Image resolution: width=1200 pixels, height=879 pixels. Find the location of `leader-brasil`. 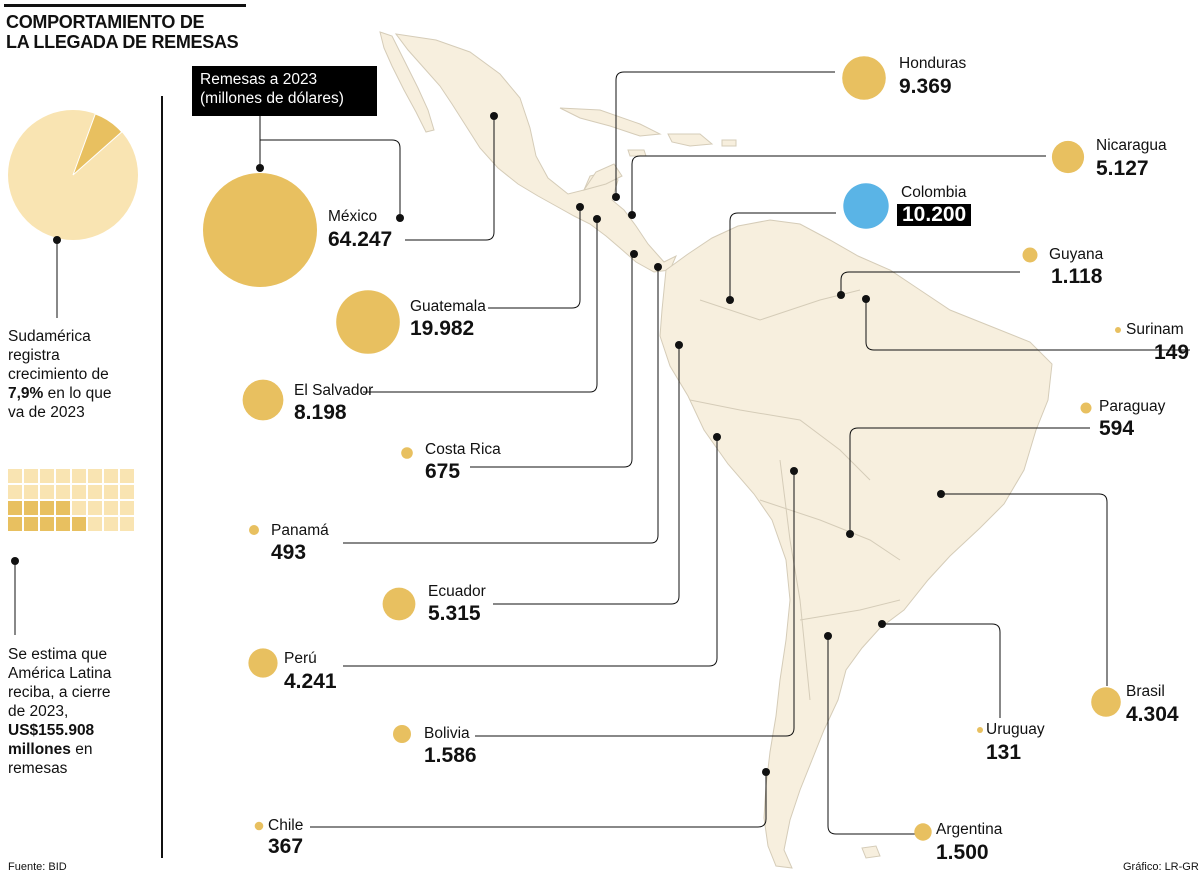

leader-brasil is located at coordinates (1024, 589).